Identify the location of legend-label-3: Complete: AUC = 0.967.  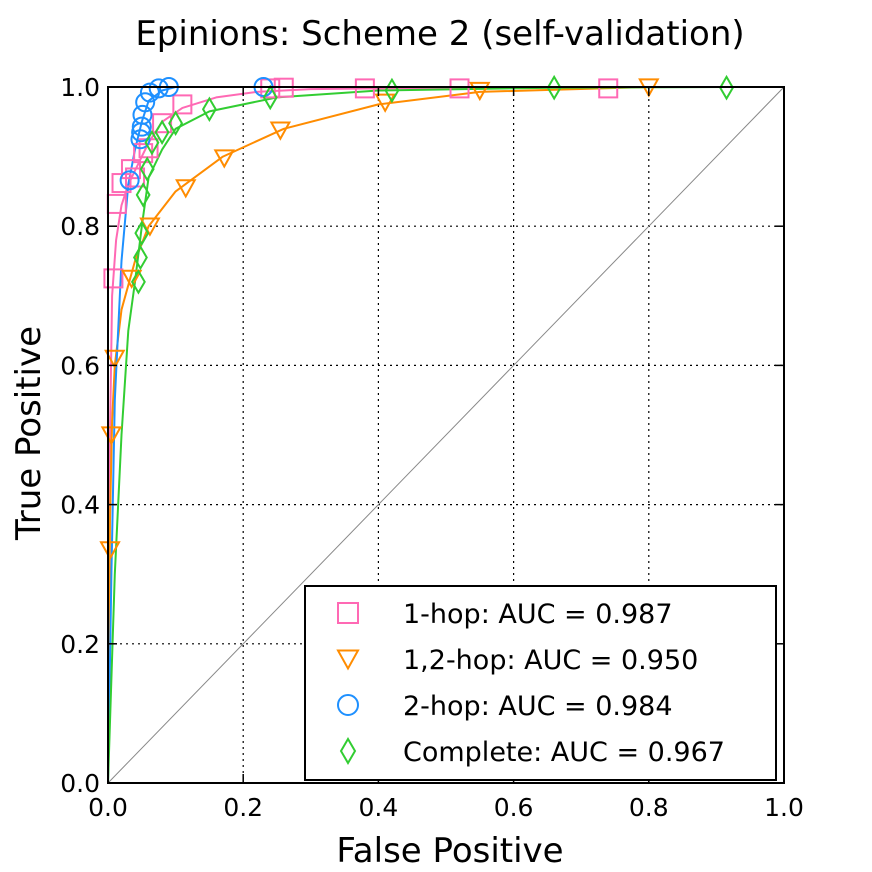
(564, 752).